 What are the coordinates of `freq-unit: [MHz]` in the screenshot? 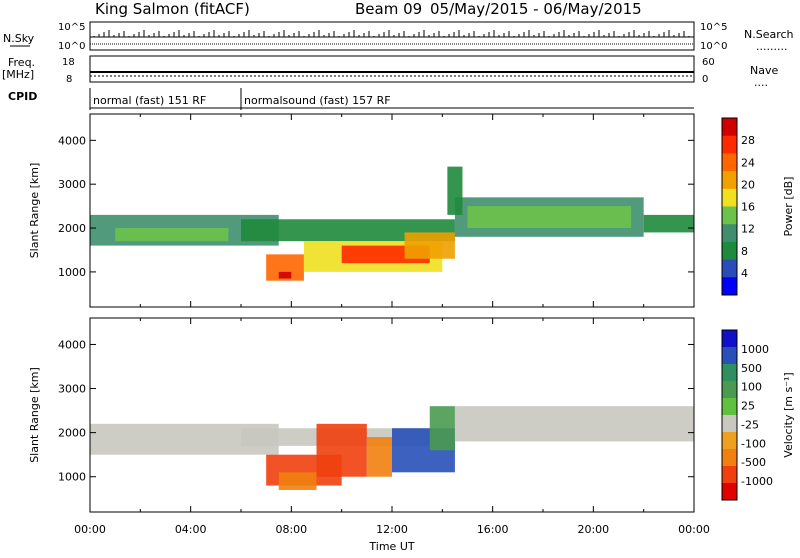 It's located at (18, 74).